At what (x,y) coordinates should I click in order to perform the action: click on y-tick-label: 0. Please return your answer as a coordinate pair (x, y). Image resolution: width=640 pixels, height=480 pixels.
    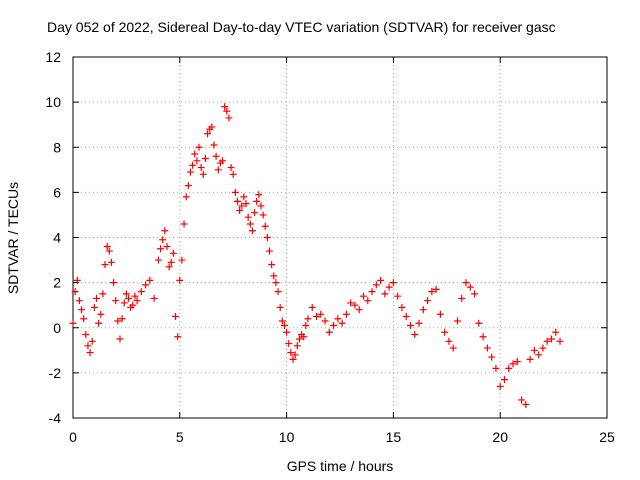
    Looking at the image, I should click on (57, 328).